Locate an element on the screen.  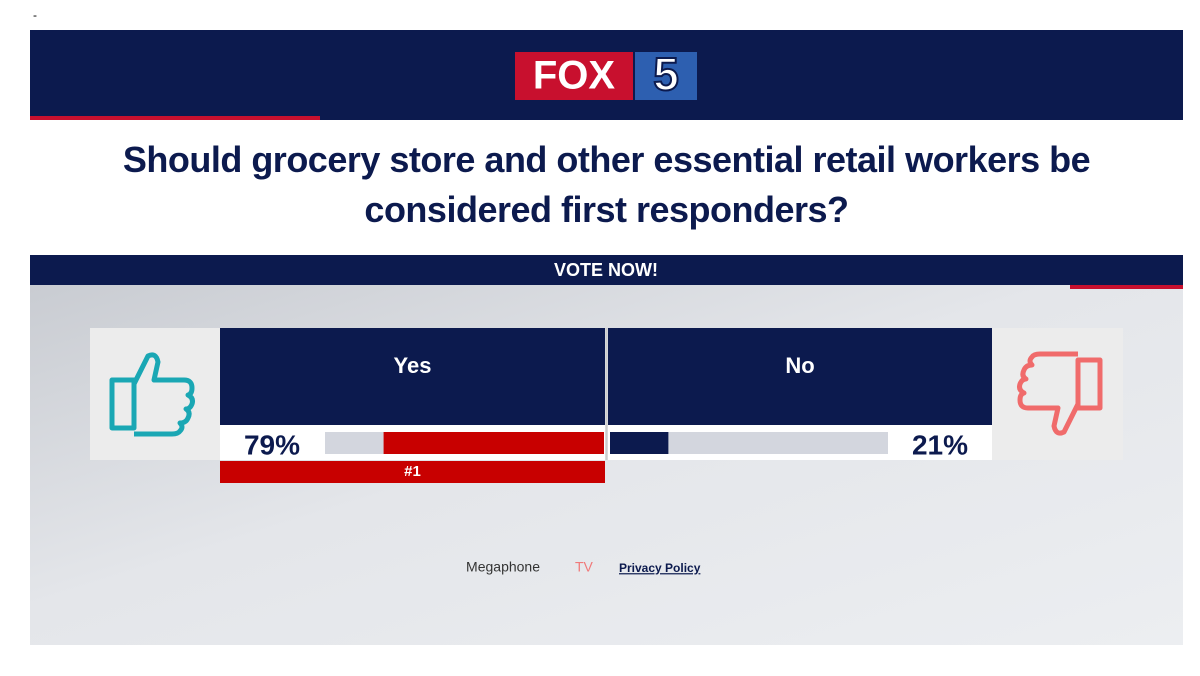
privacy-link: Privacy Policy is located at coordinates (660, 568).